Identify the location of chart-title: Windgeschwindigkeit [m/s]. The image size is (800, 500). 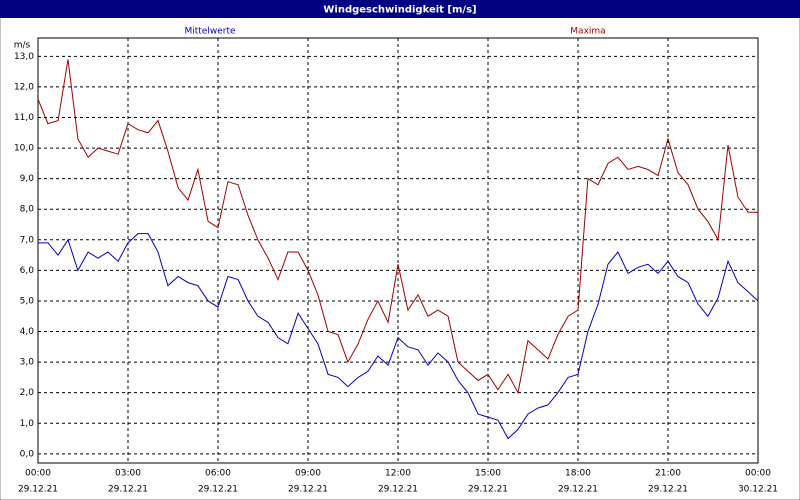
(399, 10).